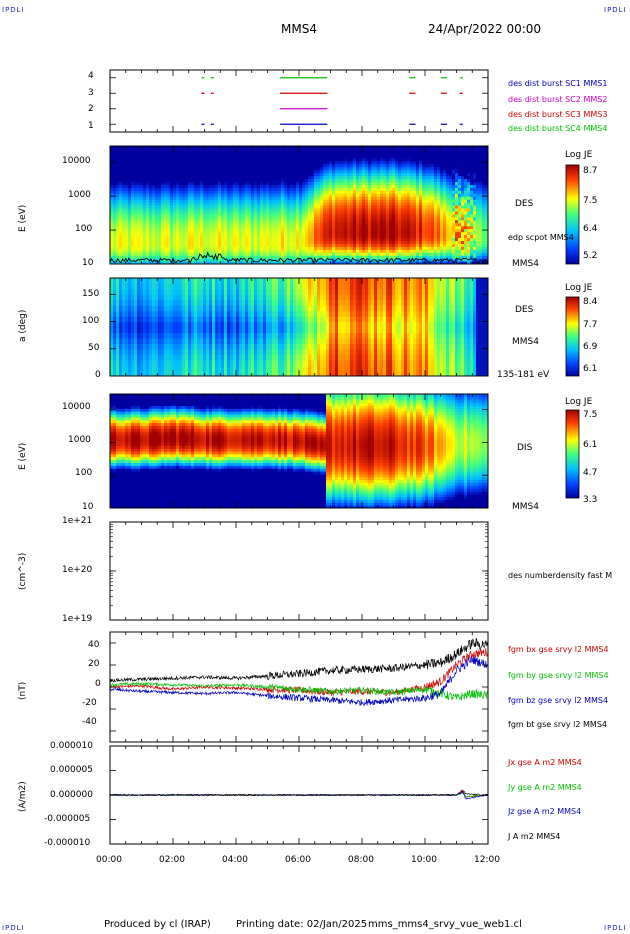  What do you see at coordinates (615, 10) in the screenshot?
I see `corner-label-top-right: IPDLI` at bounding box center [615, 10].